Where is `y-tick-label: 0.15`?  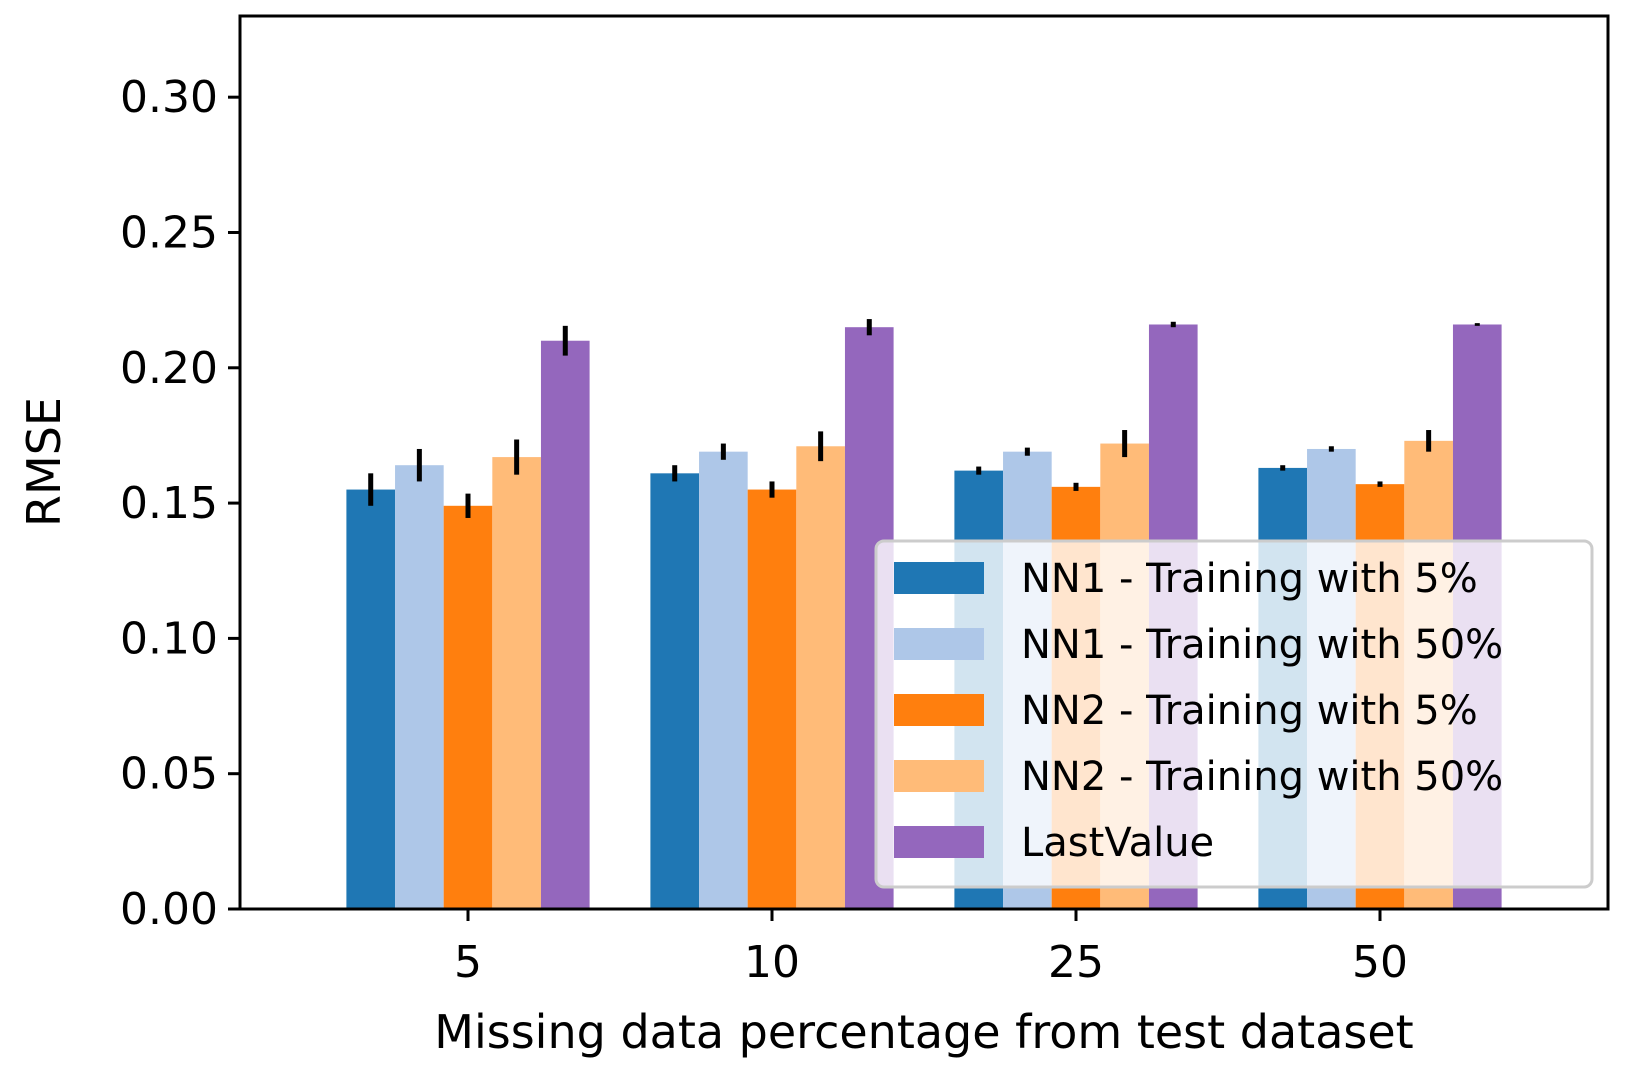
y-tick-label: 0.15 is located at coordinates (169, 503).